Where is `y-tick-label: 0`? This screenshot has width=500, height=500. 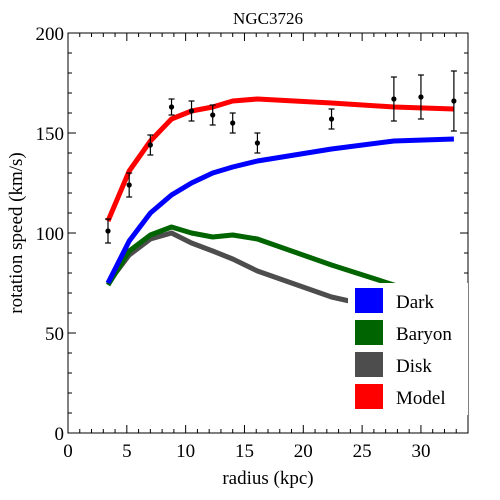
y-tick-label: 0 is located at coordinates (60, 434).